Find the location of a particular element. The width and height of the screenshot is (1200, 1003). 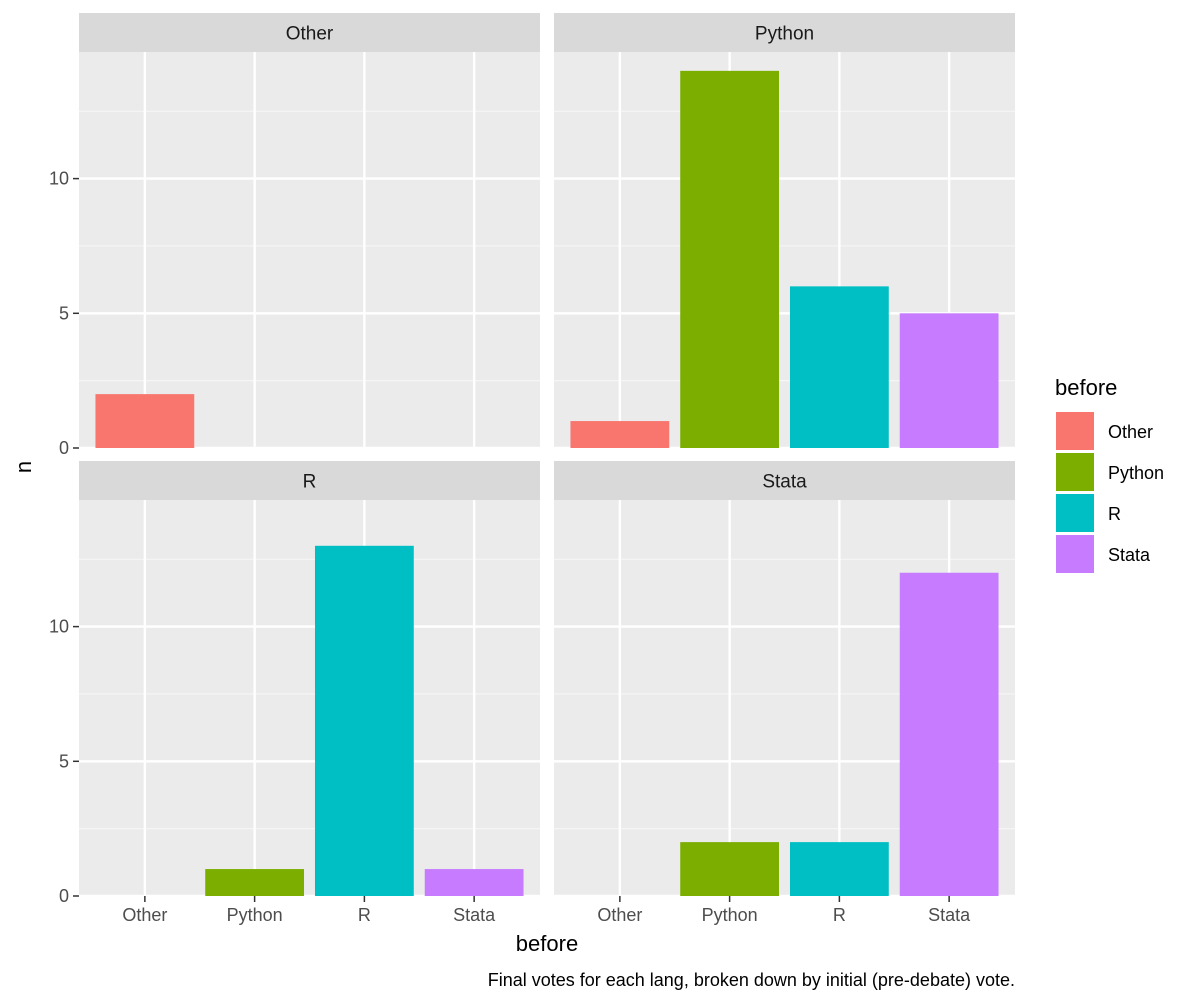

facet-strip-label: R is located at coordinates (310, 482).